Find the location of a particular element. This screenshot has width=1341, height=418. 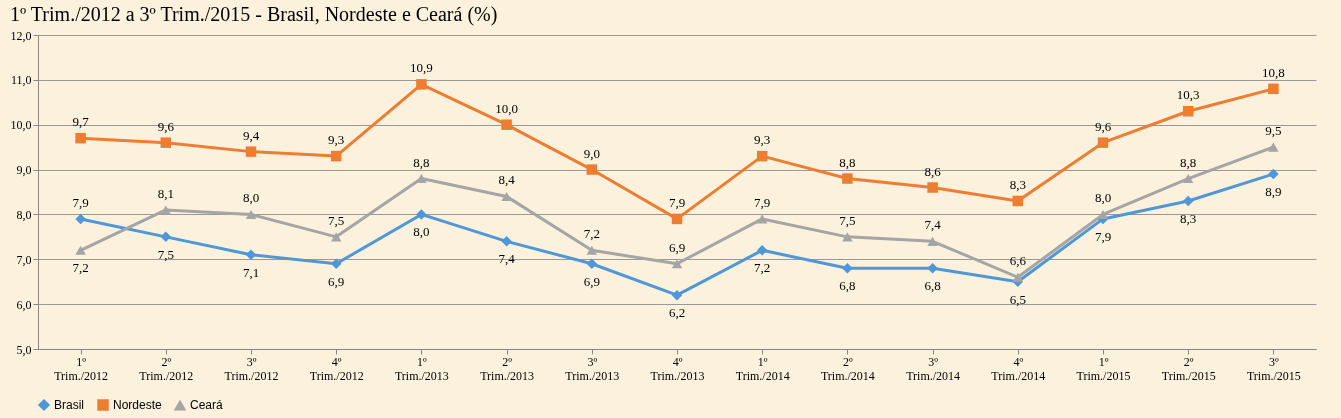

x-tick-label: 4º Trim./2012 is located at coordinates (336, 368).